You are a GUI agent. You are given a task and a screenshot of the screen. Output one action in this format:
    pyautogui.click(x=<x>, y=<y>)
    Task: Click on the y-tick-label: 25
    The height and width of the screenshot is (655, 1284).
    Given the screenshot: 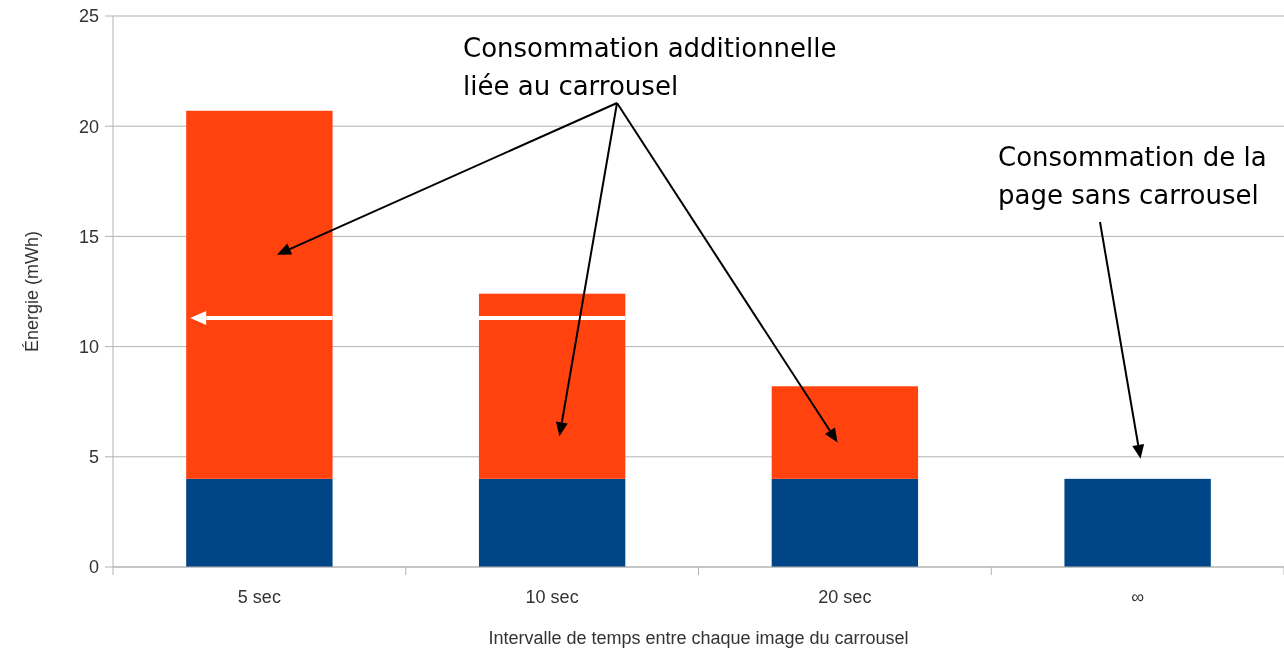 What is the action you would take?
    pyautogui.click(x=88, y=16)
    